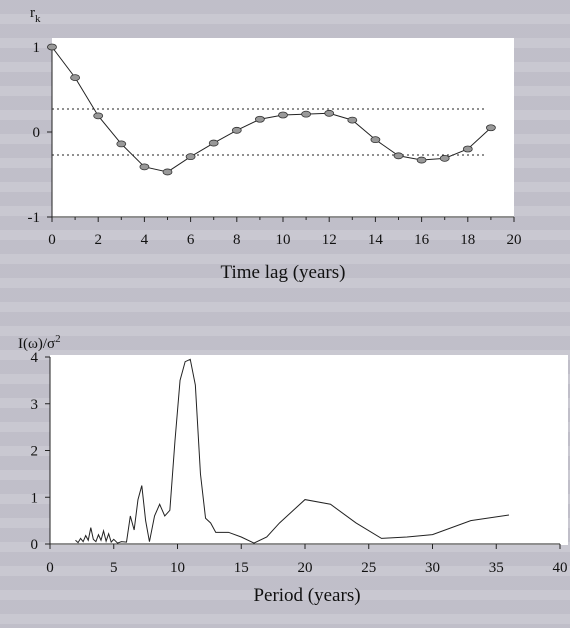 This screenshot has height=628, width=570. Describe the element at coordinates (376, 240) in the screenshot. I see `x-tick-label-1: 14` at that location.